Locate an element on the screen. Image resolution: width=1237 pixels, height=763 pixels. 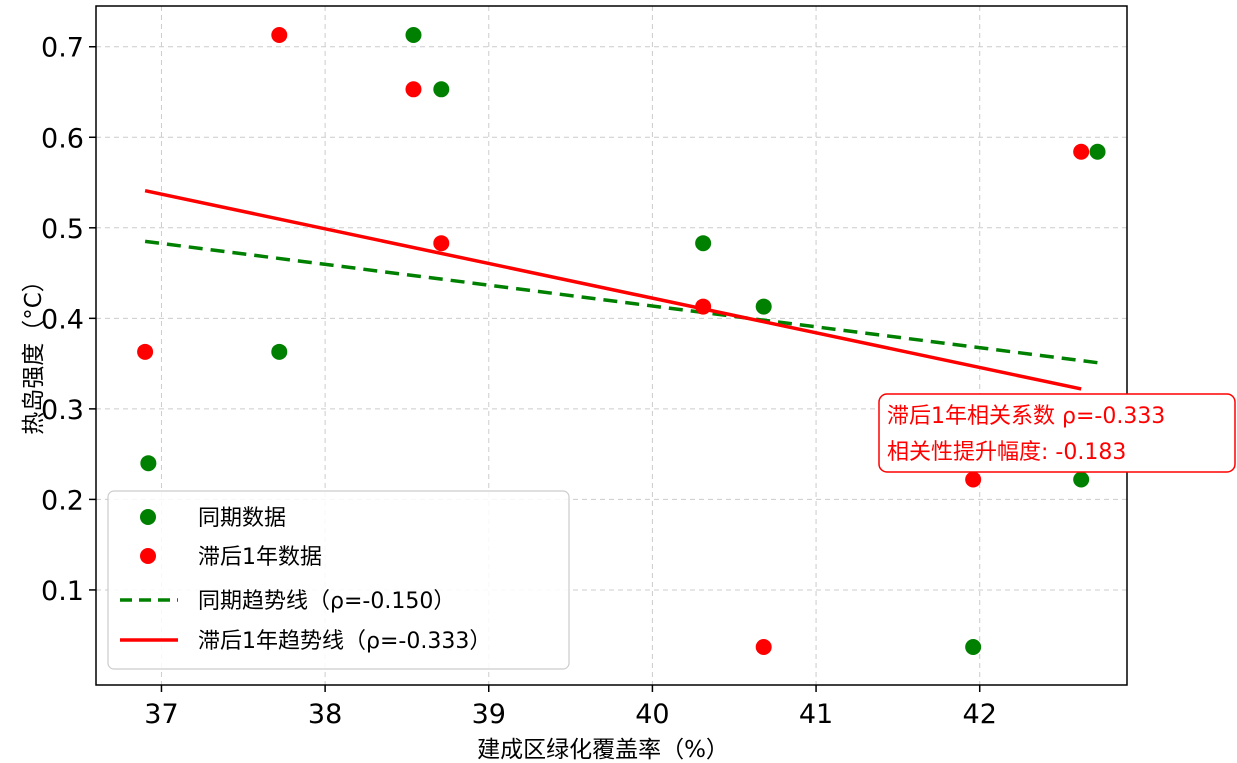
concurrent-trend-line is located at coordinates (621, 302).